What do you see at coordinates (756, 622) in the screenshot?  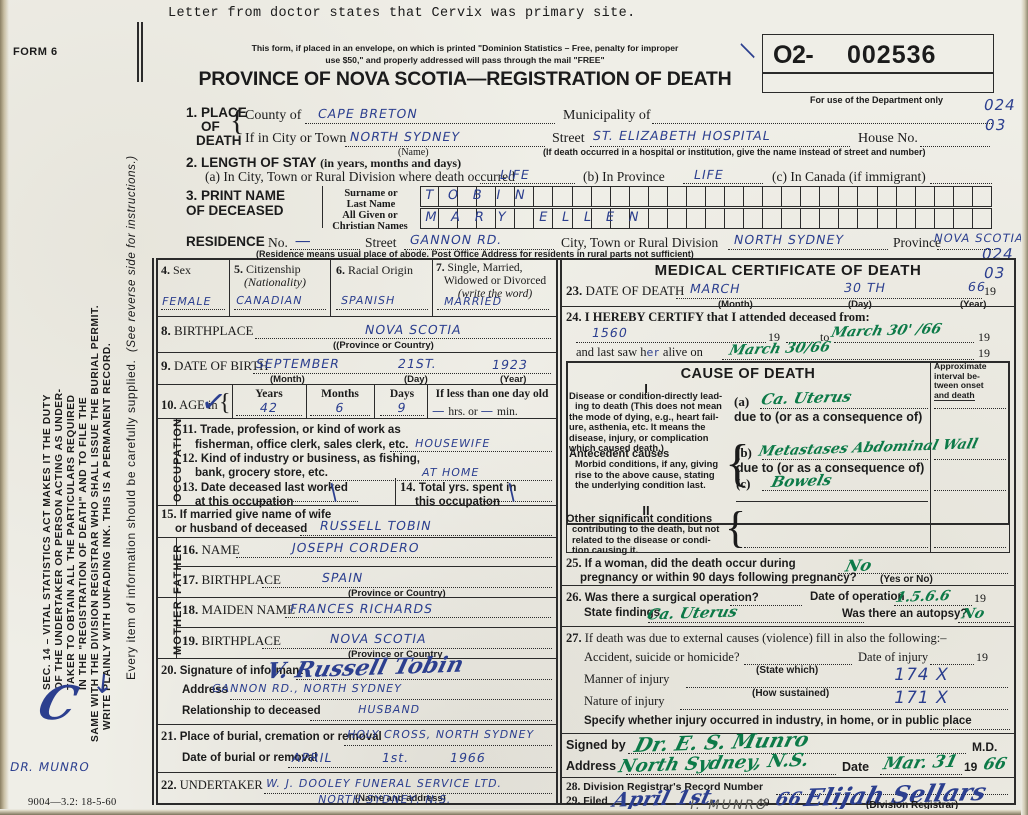 I see `surgery-findings-rule` at bounding box center [756, 622].